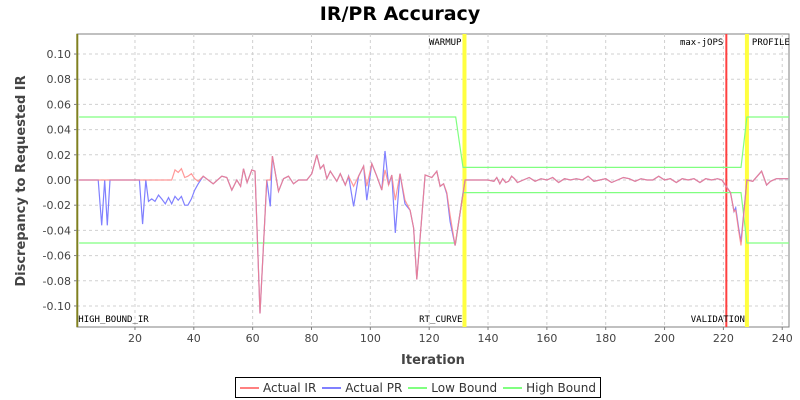 This screenshot has height=400, width=800. What do you see at coordinates (113, 320) in the screenshot?
I see `marker-label-bottom: HIGH_BOUND_IR` at bounding box center [113, 320].